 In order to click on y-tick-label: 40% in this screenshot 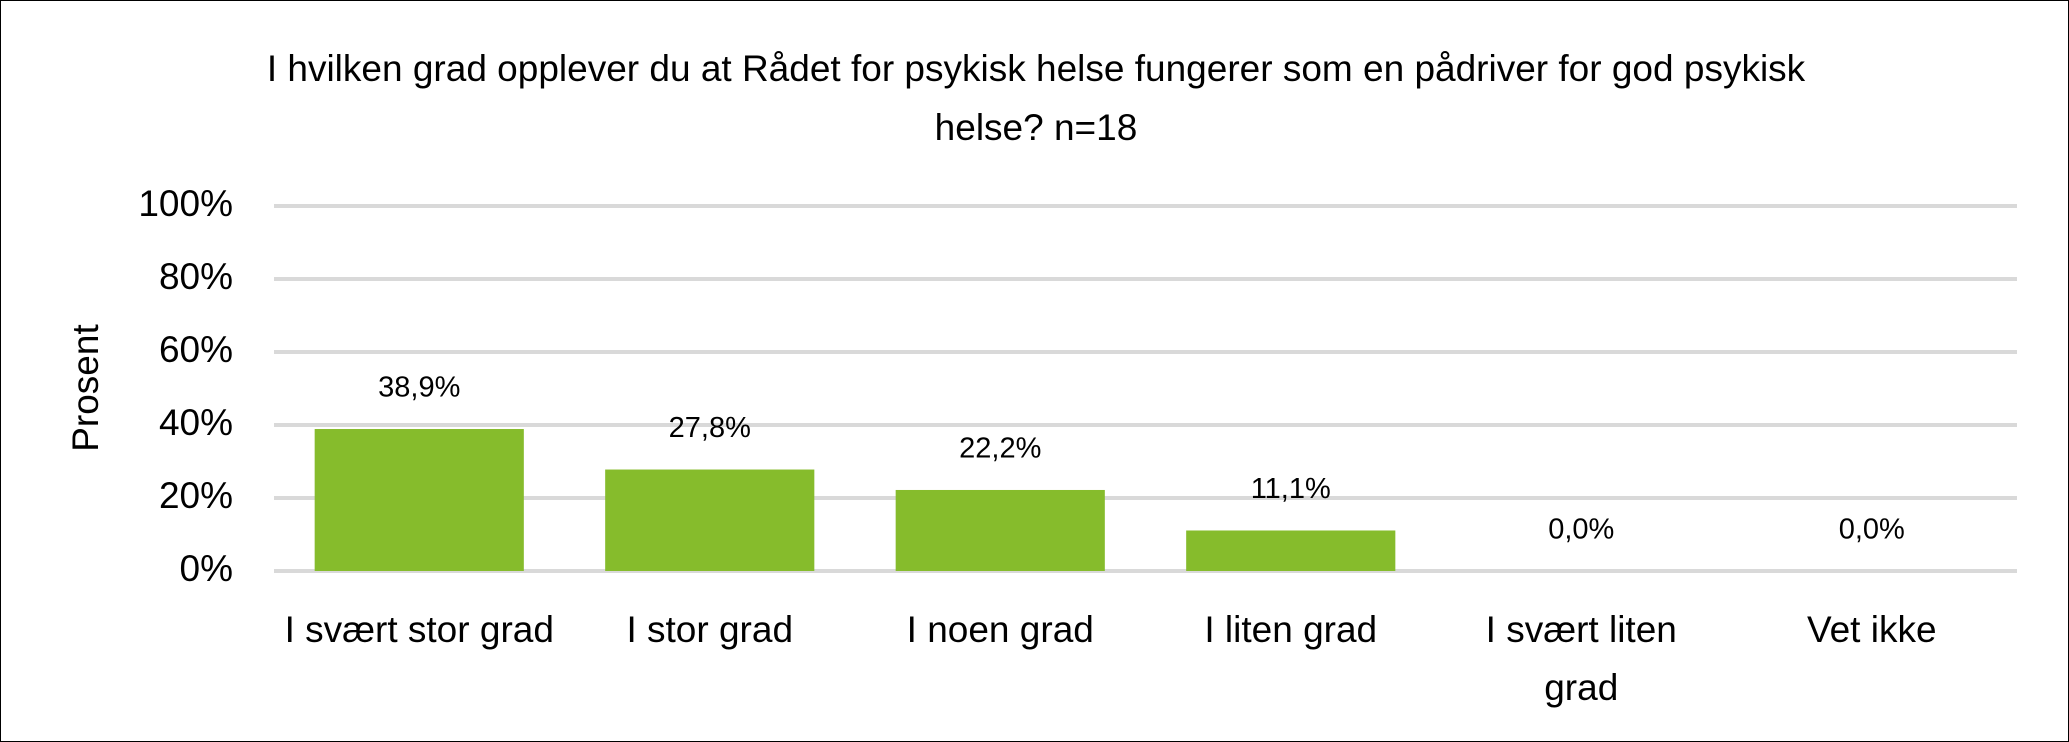, I will do `click(196, 422)`.